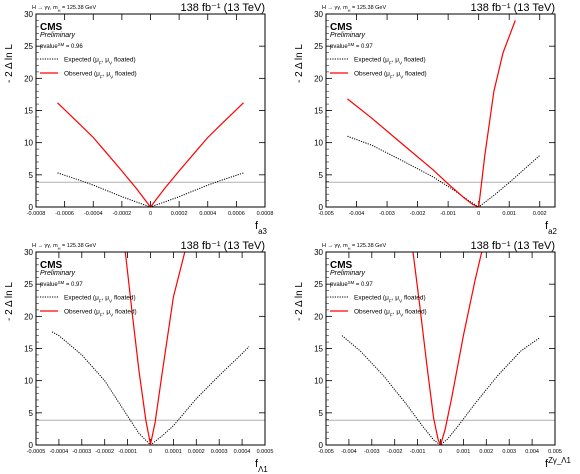 Image resolution: width=580 pixels, height=474 pixels. I want to click on x-tick-label: 0.003, so click(509, 452).